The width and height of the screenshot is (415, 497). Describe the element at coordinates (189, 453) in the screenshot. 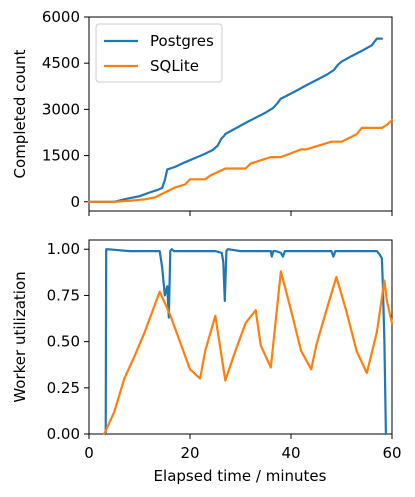

I see `x-tick-label: 20` at that location.